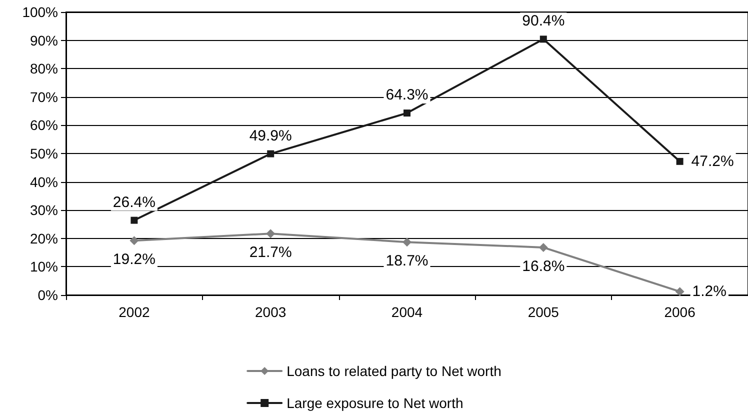  I want to click on data-label: 64.3%, so click(407, 95).